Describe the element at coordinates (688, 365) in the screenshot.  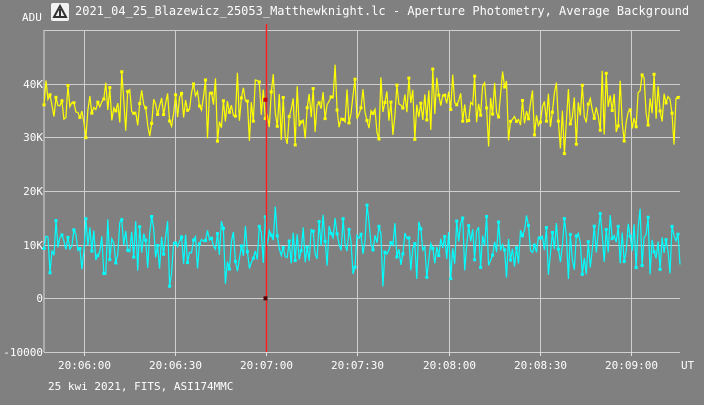
I see `x-axis-title: UT` at that location.